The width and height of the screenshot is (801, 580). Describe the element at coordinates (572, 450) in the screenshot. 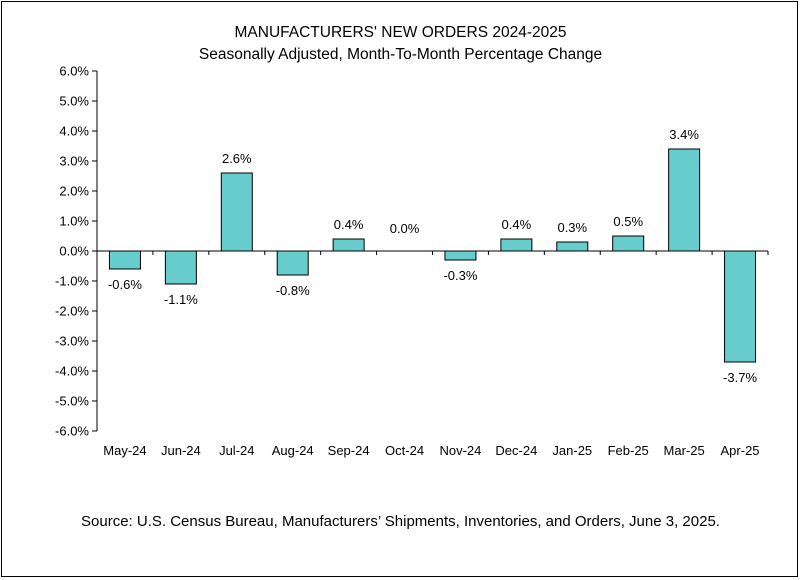

I see `x-tick-label: Jan-25` at that location.